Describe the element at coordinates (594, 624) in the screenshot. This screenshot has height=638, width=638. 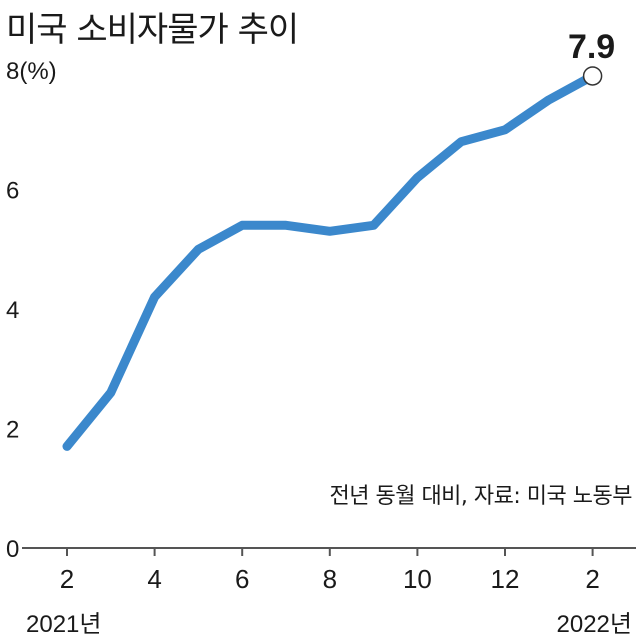
I see `year-label-end: 2022년` at that location.